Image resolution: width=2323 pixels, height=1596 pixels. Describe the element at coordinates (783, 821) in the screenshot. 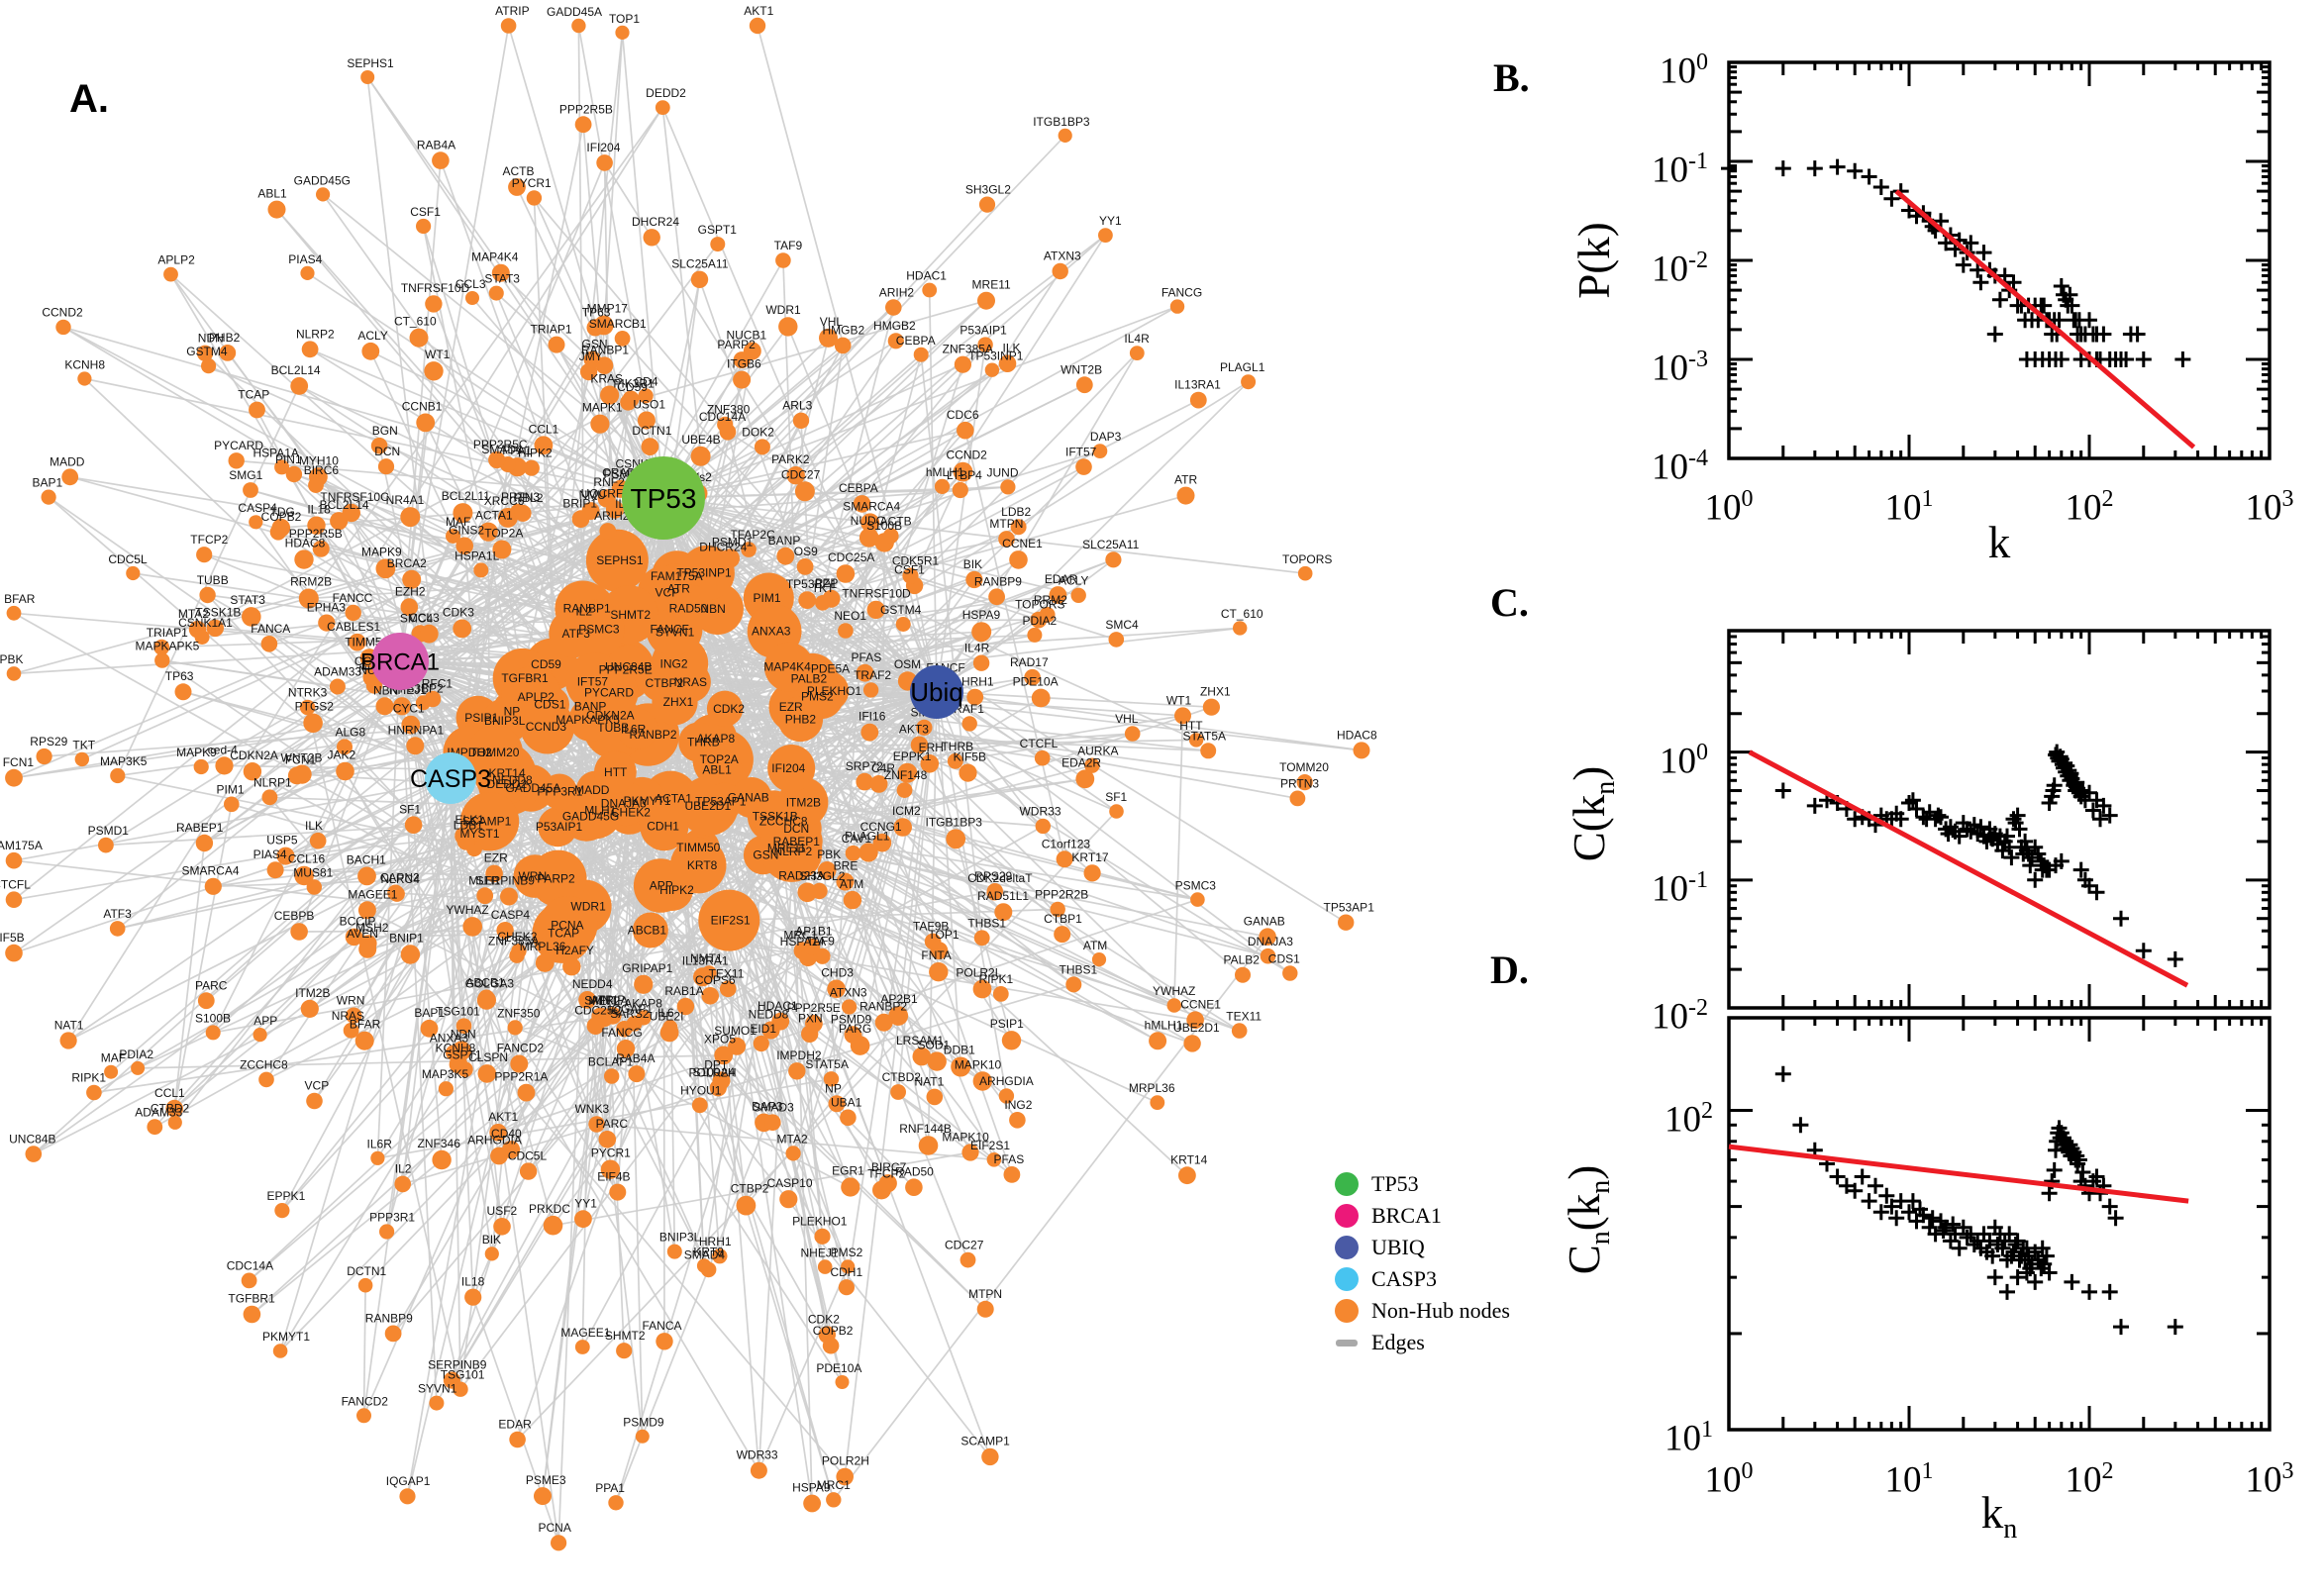

I see `gene-label: ZCCHC8` at that location.